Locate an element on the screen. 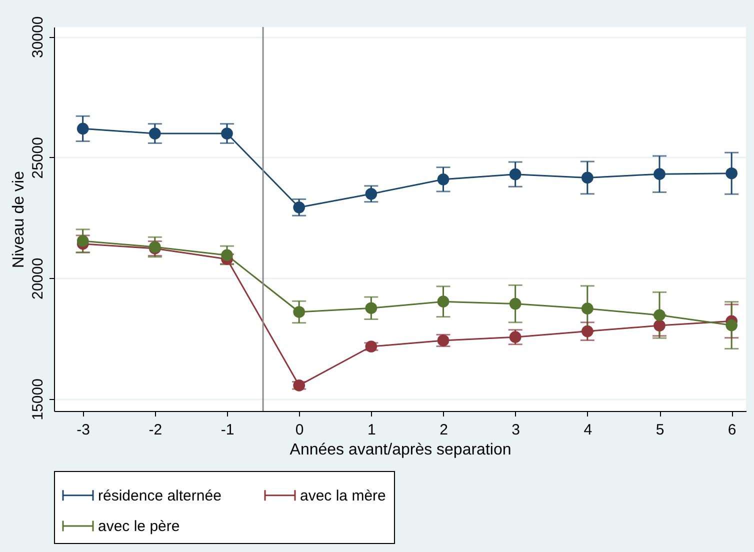 This screenshot has height=552, width=754. y-tick-label: 15000 is located at coordinates (38, 399).